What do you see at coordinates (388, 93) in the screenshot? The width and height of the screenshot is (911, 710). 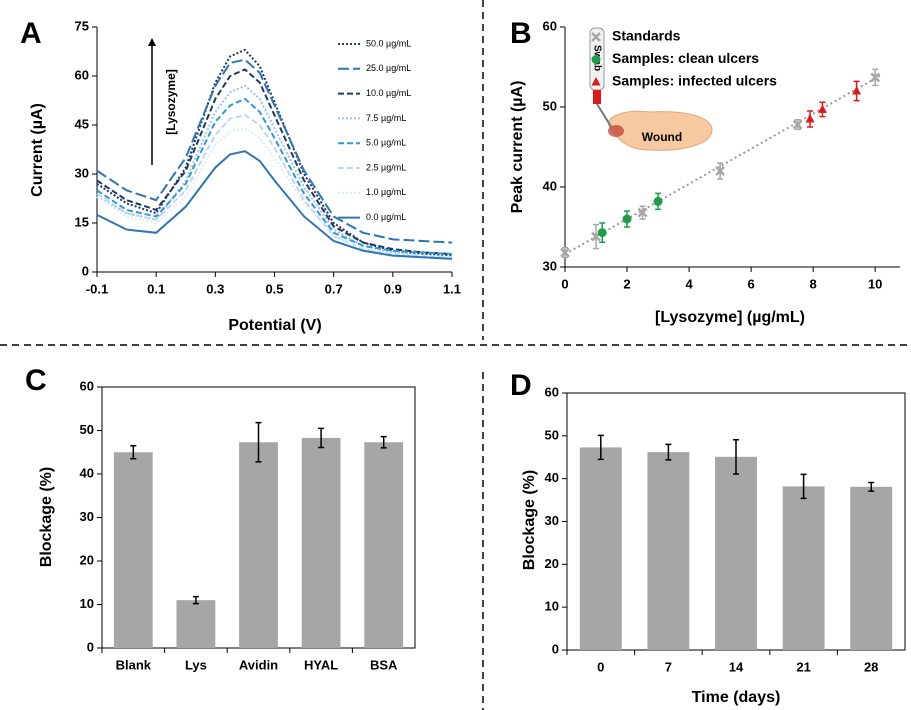 I see `legend-label: 10.0 µg/mL` at bounding box center [388, 93].